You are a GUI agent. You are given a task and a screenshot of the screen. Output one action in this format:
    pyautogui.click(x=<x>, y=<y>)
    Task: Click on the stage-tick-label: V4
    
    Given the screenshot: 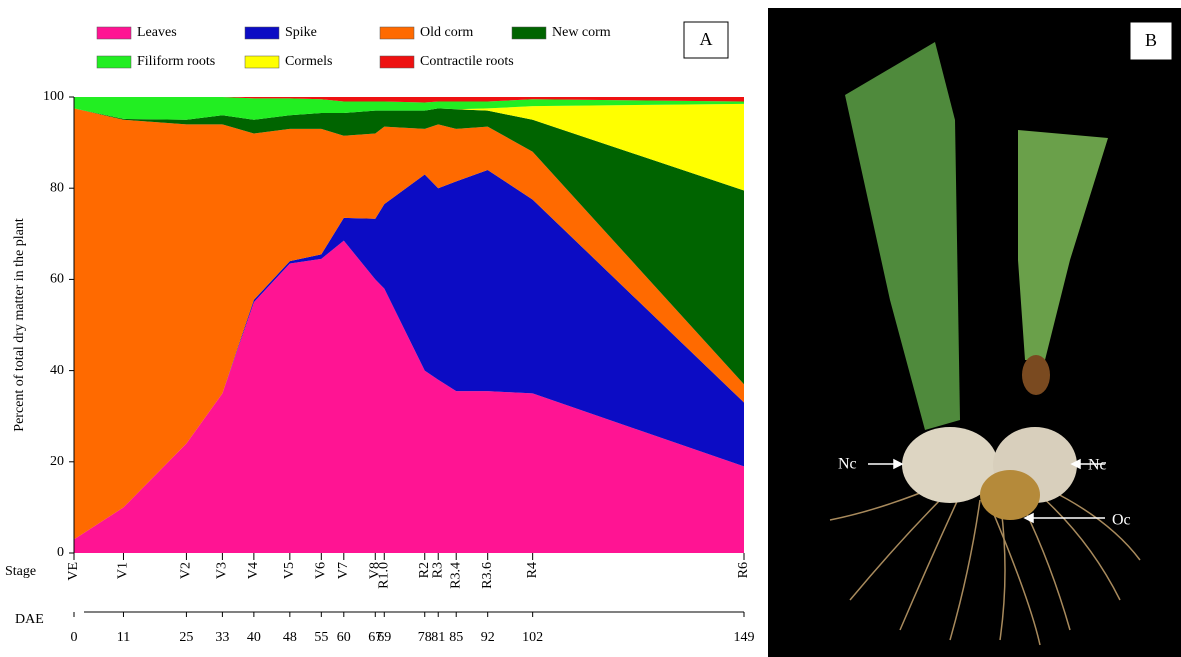 What is the action you would take?
    pyautogui.click(x=253, y=570)
    